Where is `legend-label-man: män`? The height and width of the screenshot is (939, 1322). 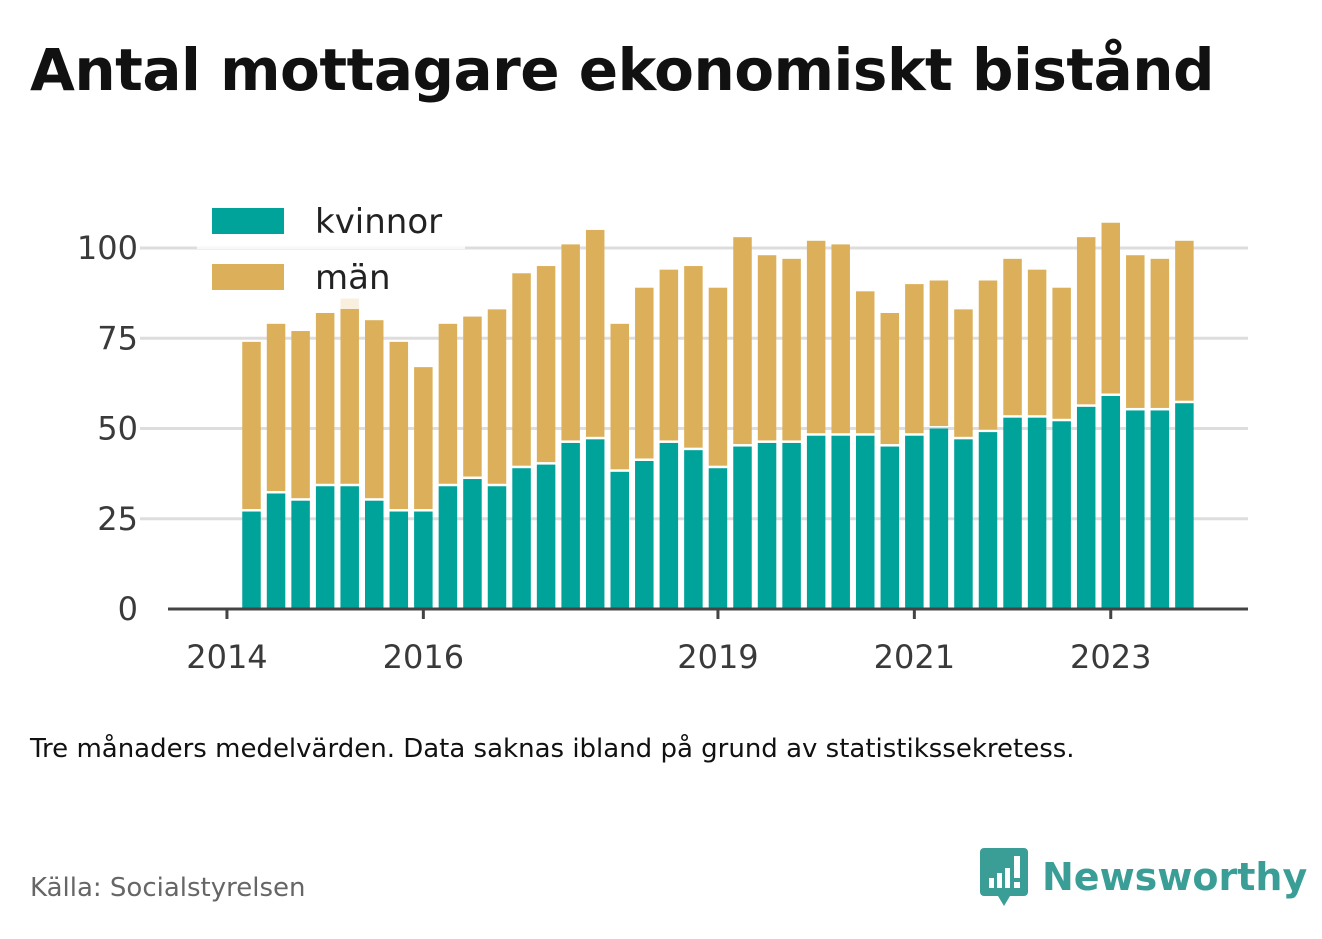
legend-label-man: män is located at coordinates (353, 278).